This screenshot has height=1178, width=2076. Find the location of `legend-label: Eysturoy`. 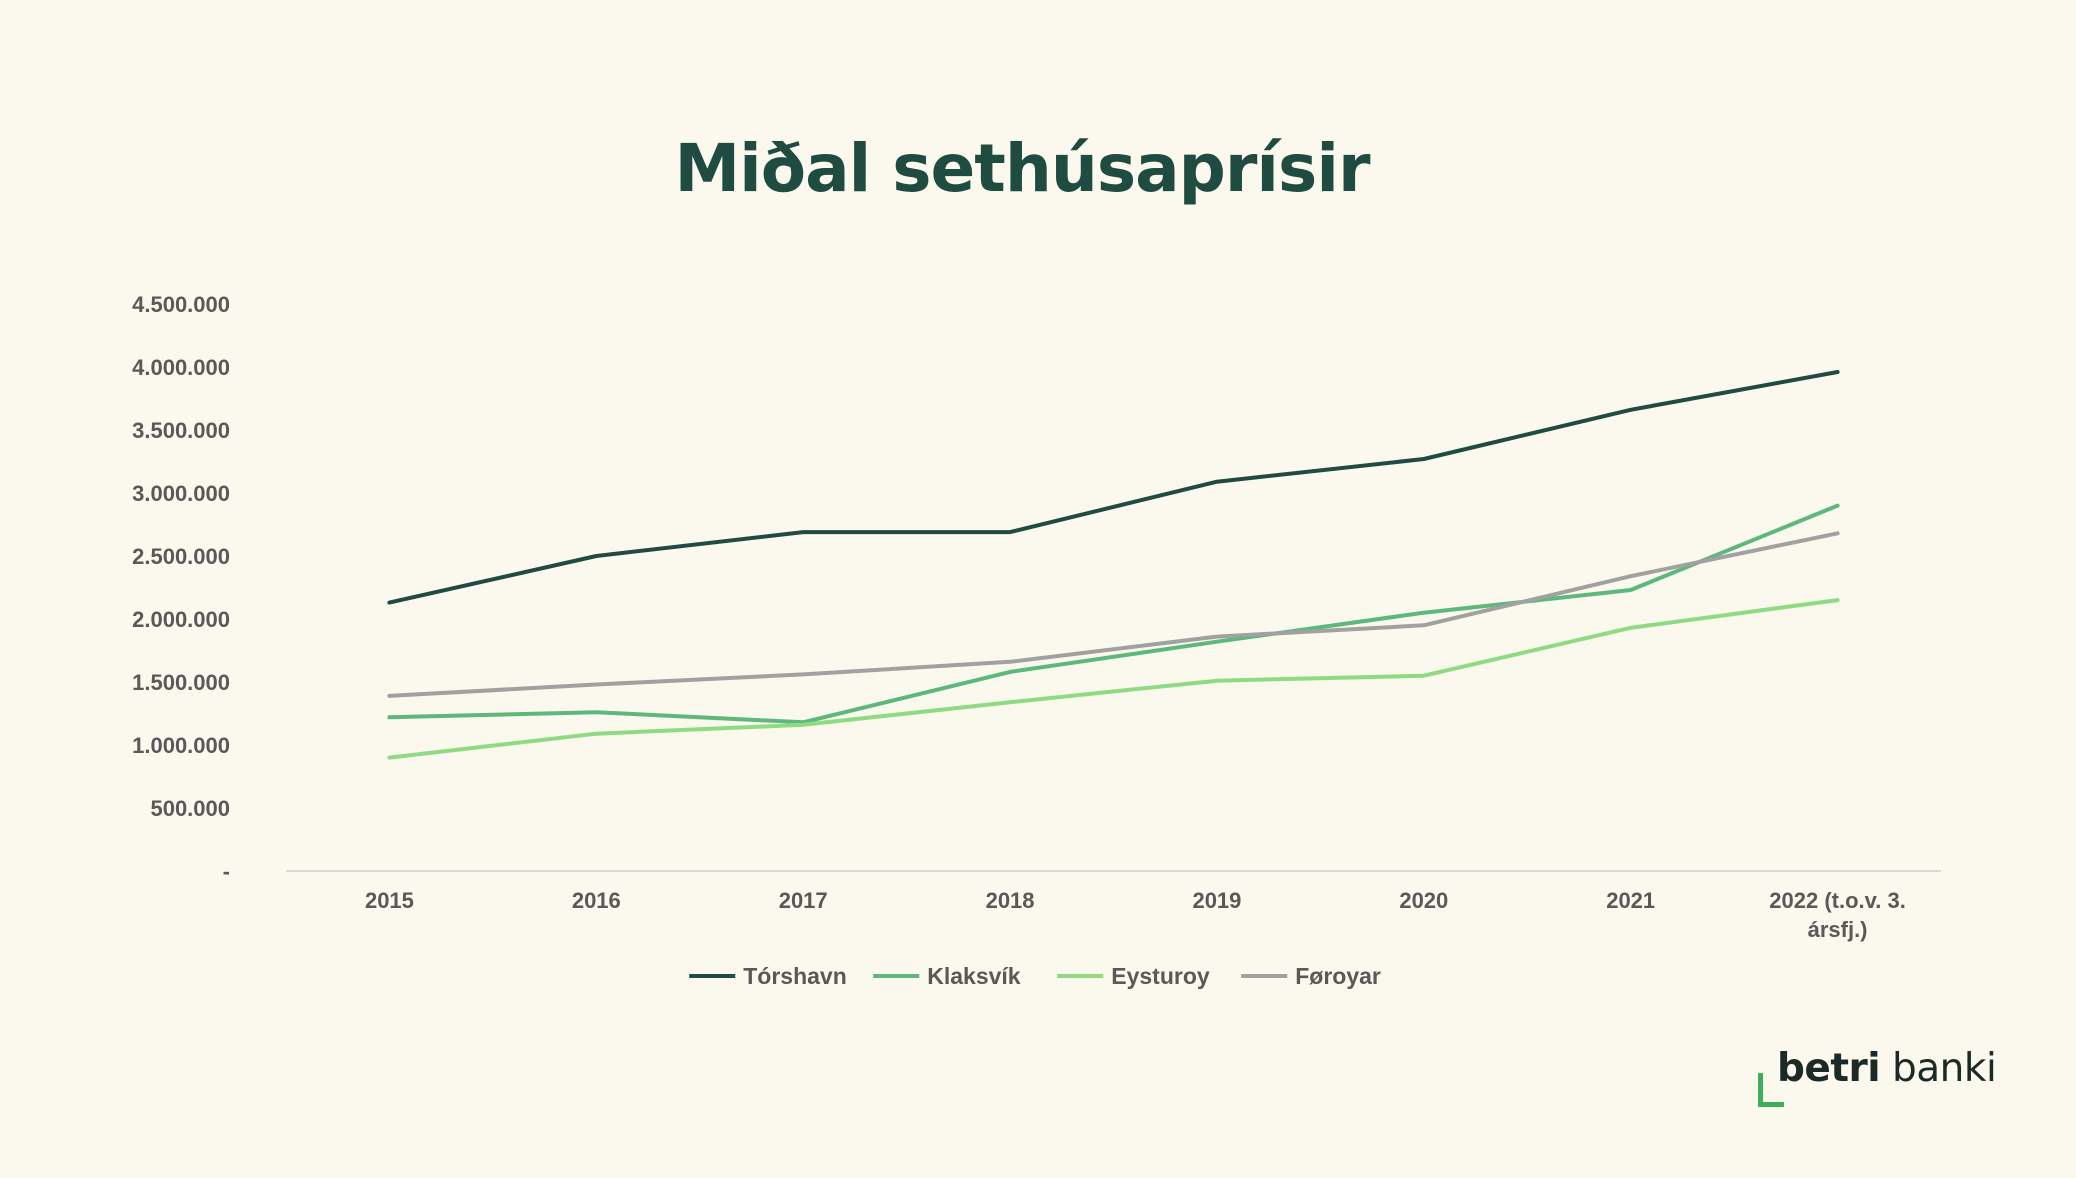

legend-label: Eysturoy is located at coordinates (1160, 976).